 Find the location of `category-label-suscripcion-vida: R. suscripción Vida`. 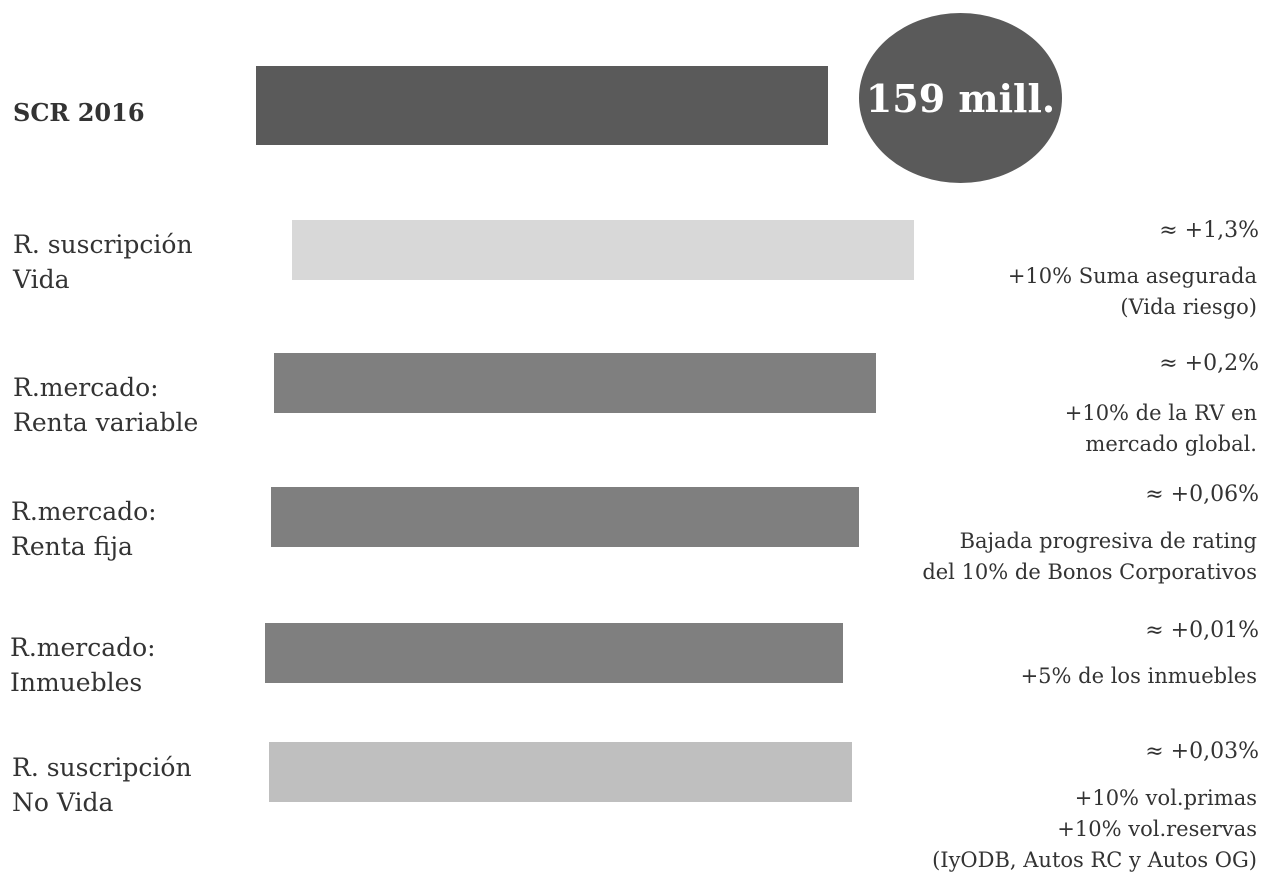

category-label-suscripcion-vida: R. suscripción Vida is located at coordinates (103, 262).